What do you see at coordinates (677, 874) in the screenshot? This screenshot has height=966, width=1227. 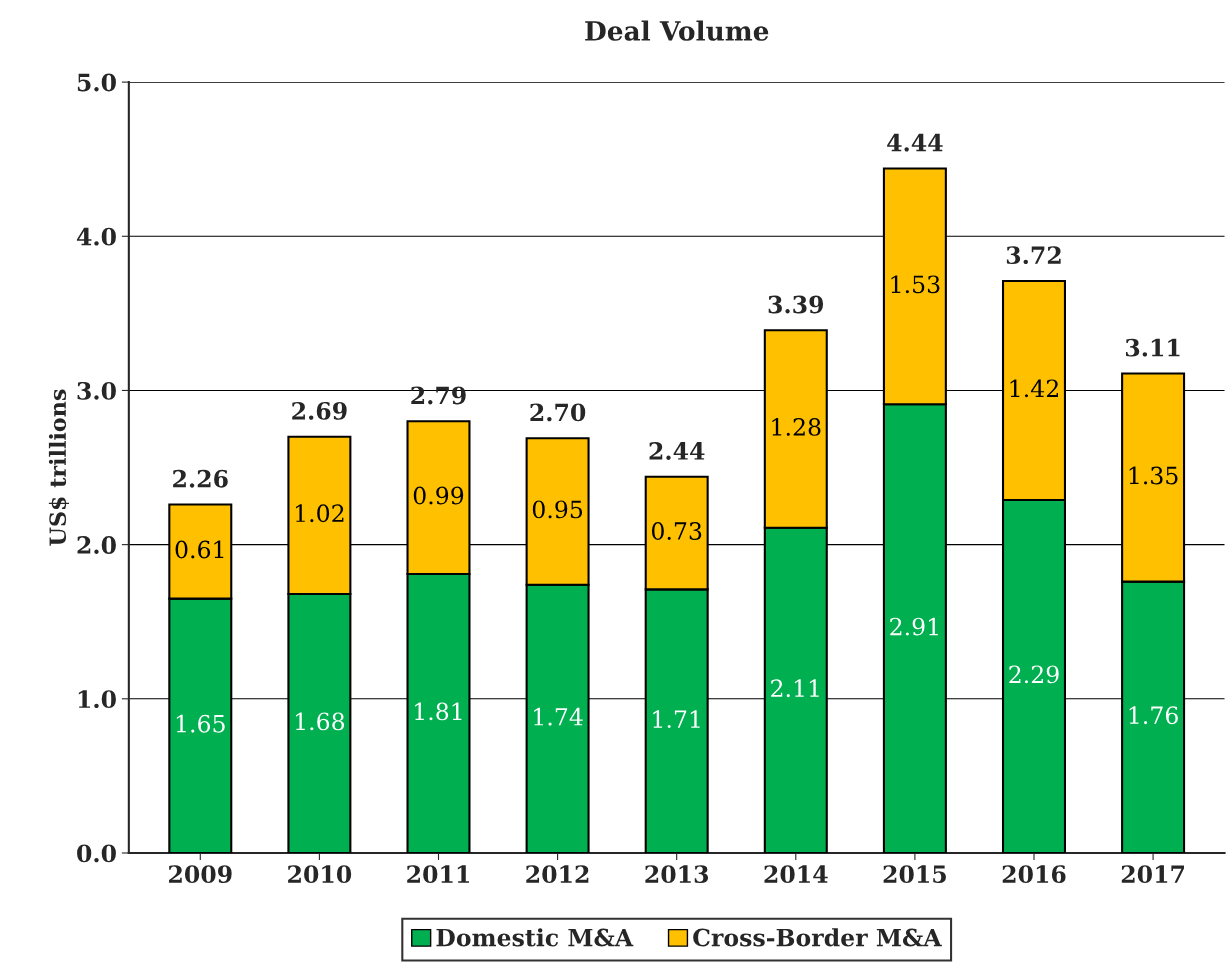 I see `x-tick-label: 2013` at bounding box center [677, 874].